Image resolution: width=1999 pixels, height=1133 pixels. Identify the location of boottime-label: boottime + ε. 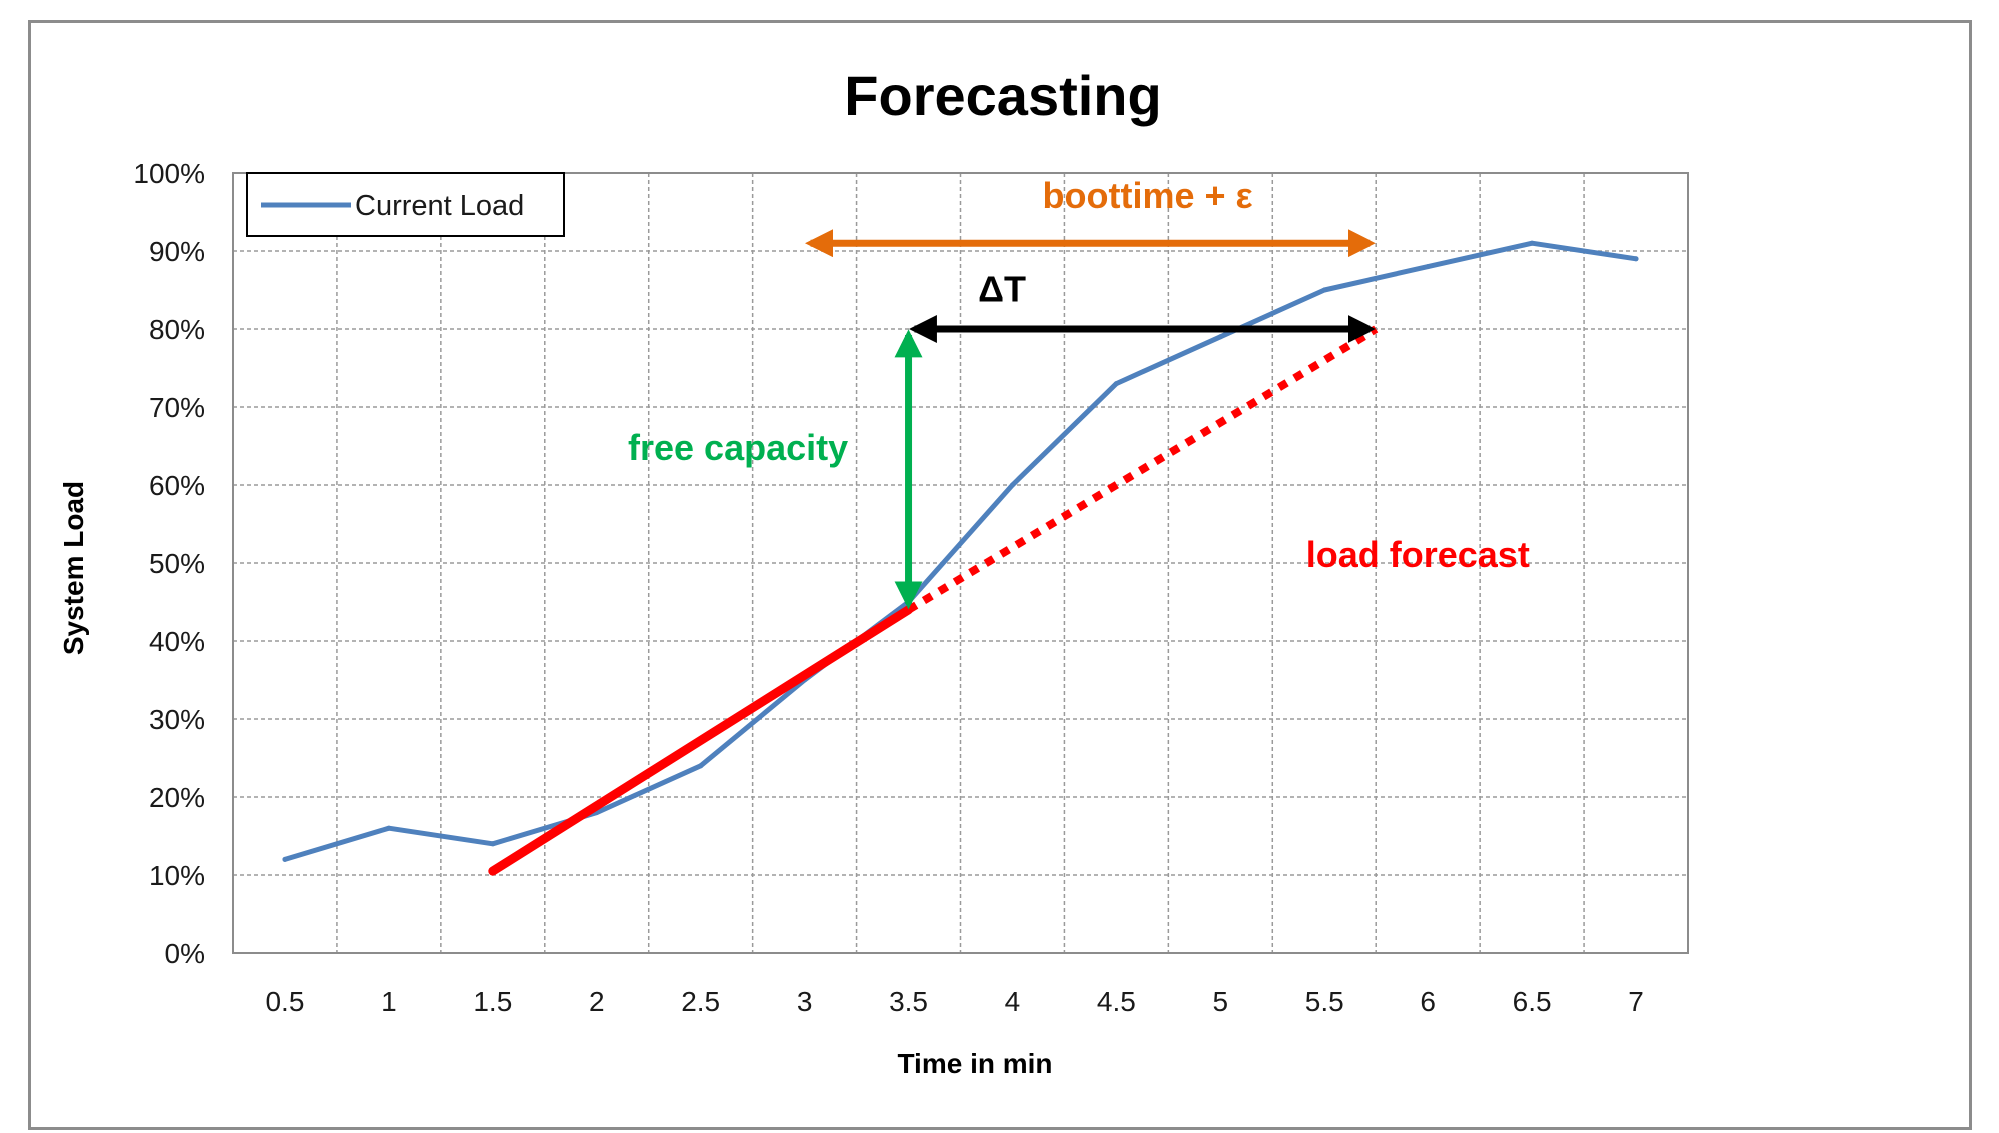
(1148, 195).